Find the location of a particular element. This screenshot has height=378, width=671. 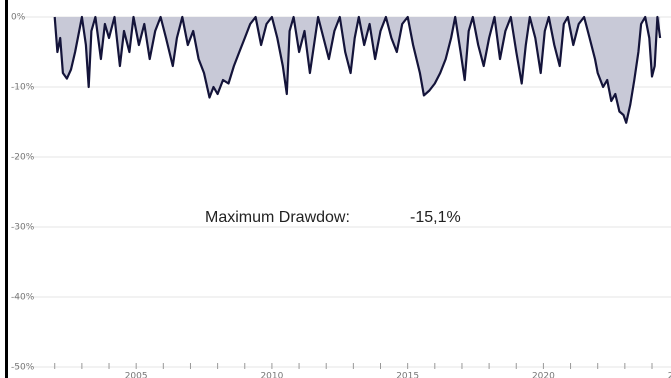

y-tick-label: -50% is located at coordinates (23, 368).